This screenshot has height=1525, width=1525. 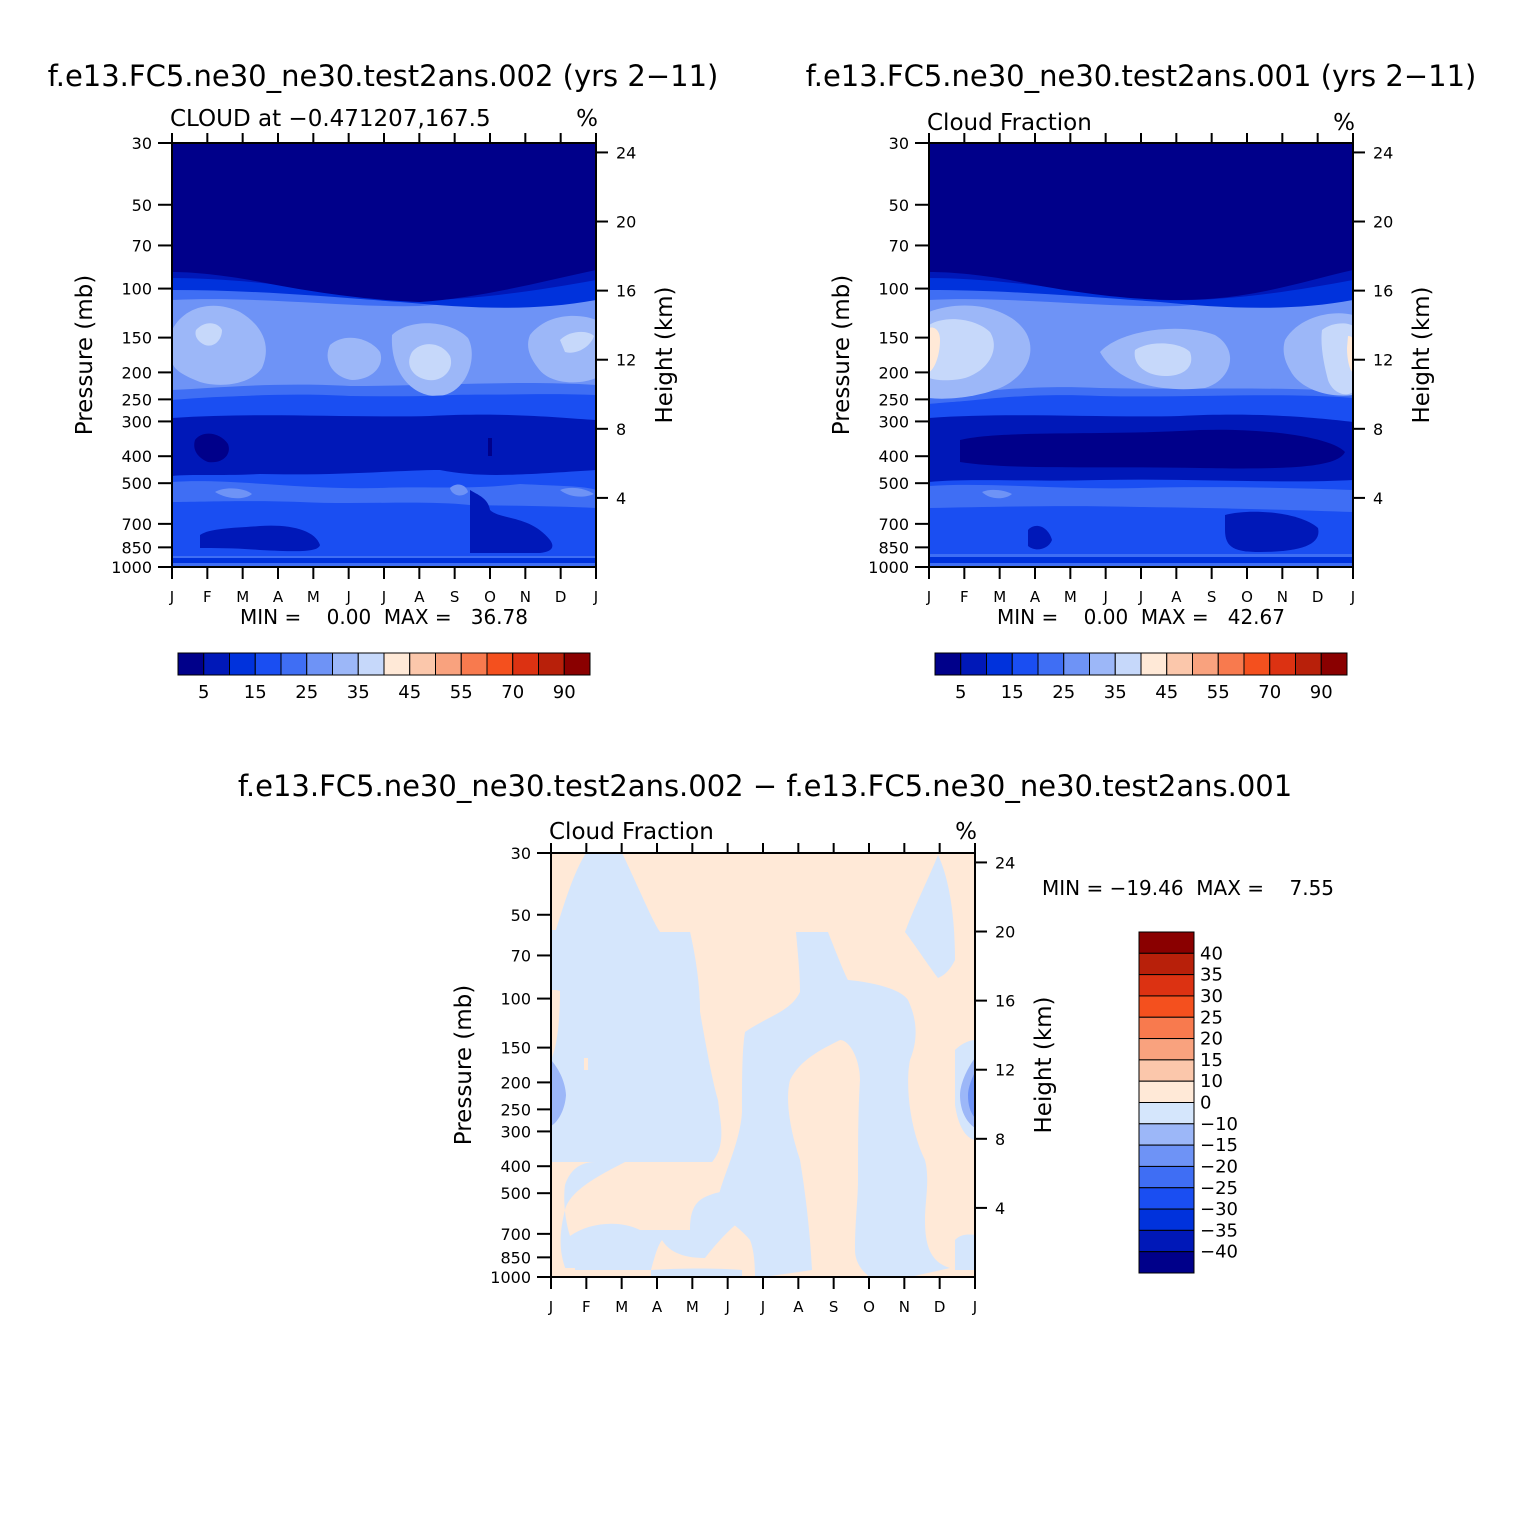 I want to click on colorbar-label: 45, so click(x=409, y=692).